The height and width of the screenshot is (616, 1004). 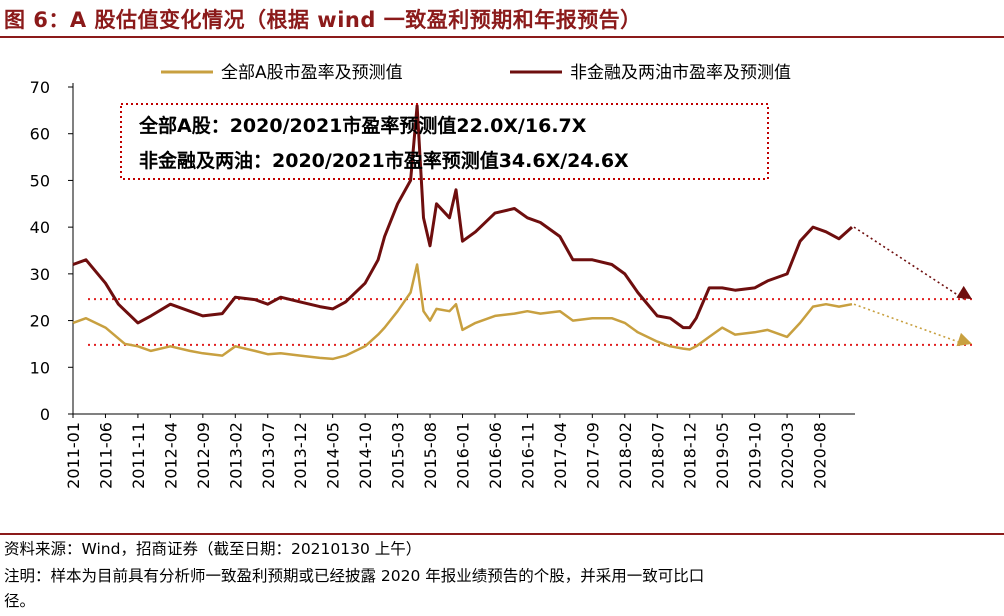 What do you see at coordinates (333, 455) in the screenshot?
I see `x-tick-label: 2014-05` at bounding box center [333, 455].